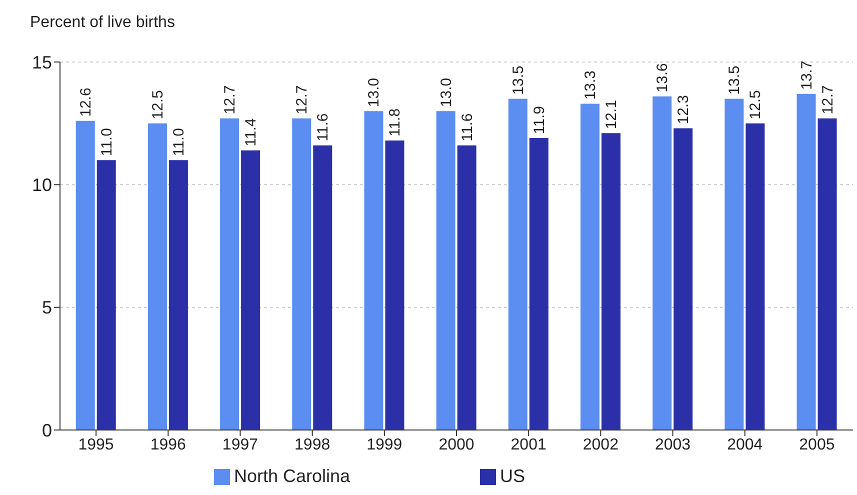  Describe the element at coordinates (292, 476) in the screenshot. I see `legend-label: North Carolina` at that location.